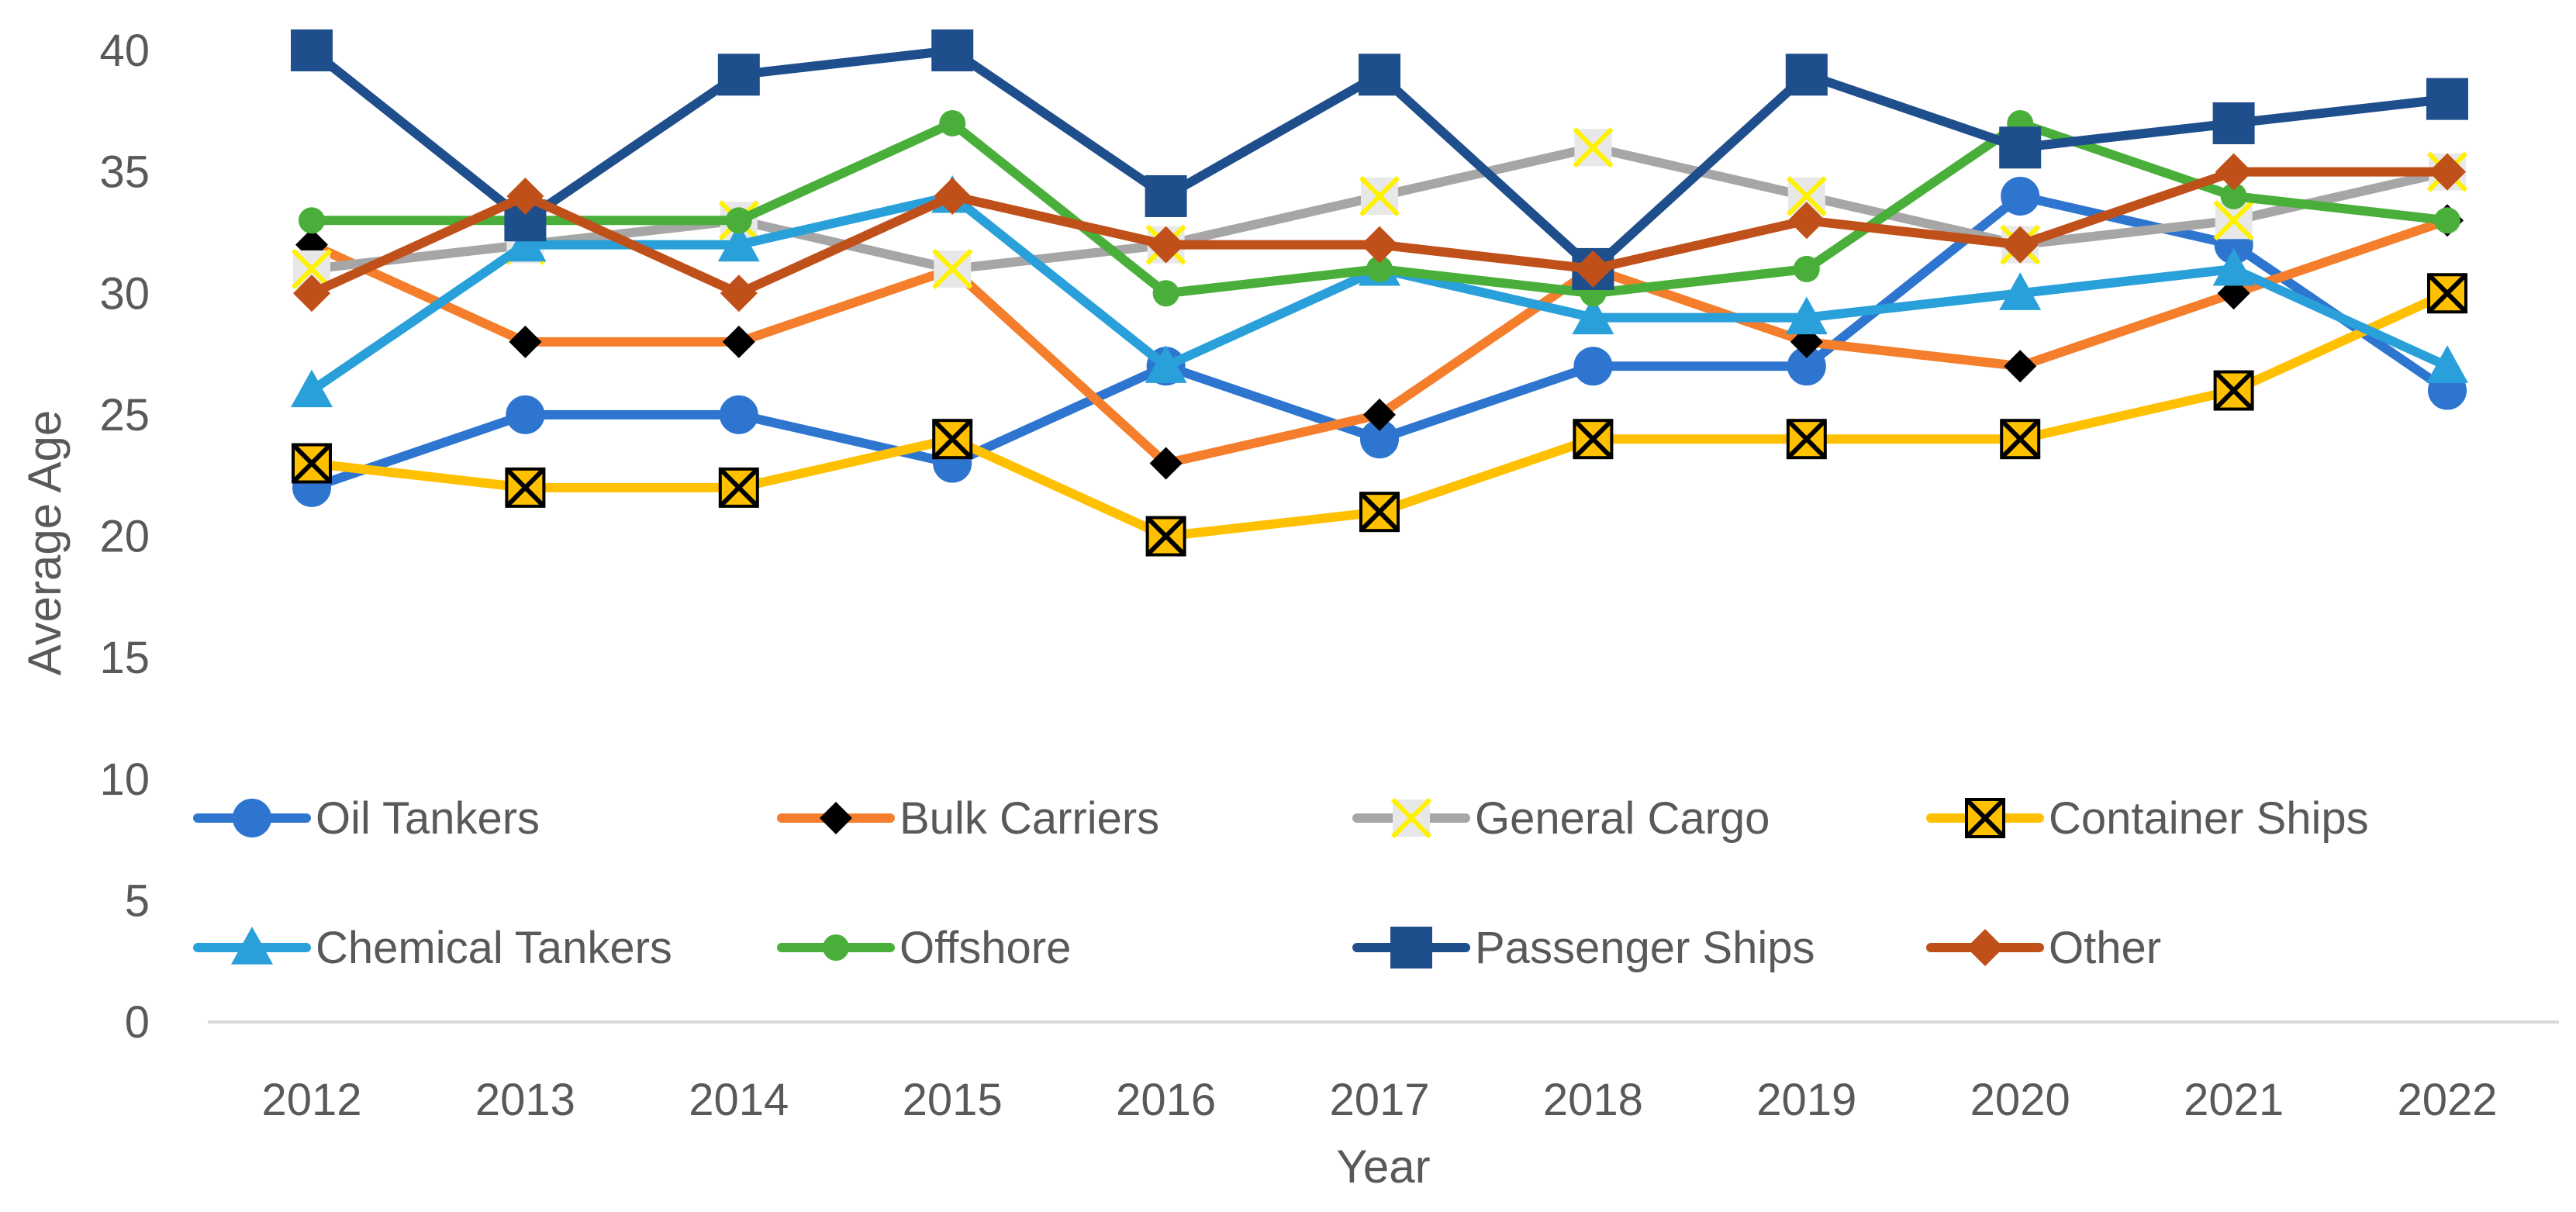 The width and height of the screenshot is (2576, 1212). I want to click on legend-item-passenger-ships: Passenger Ships, so click(1583, 948).